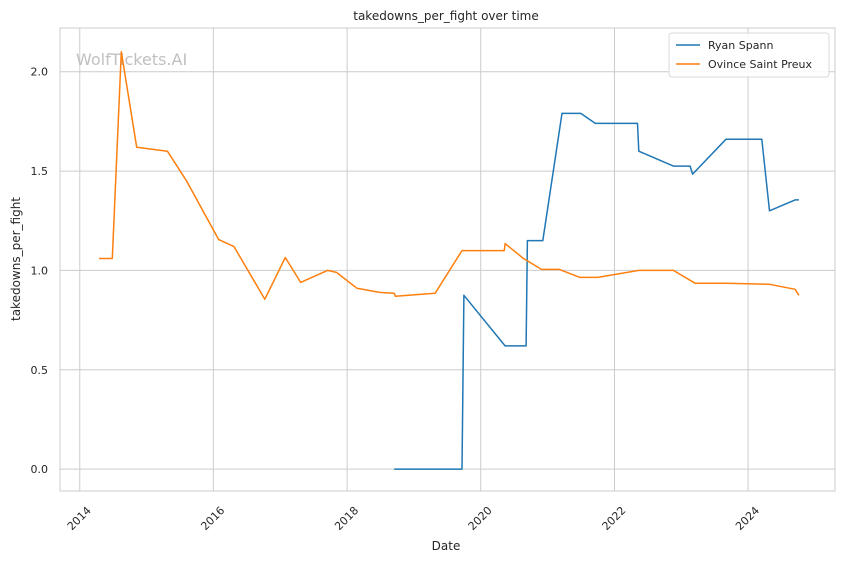  I want to click on x-tick-label: 2018, so click(346, 518).